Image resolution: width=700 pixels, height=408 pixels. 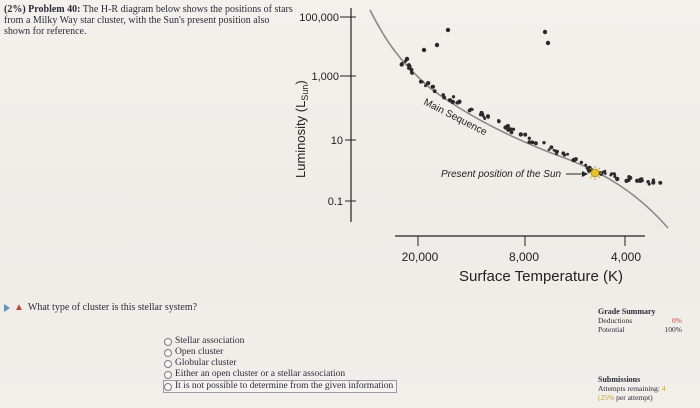 I want to click on expand-arrow-icon, so click(x=7, y=307).